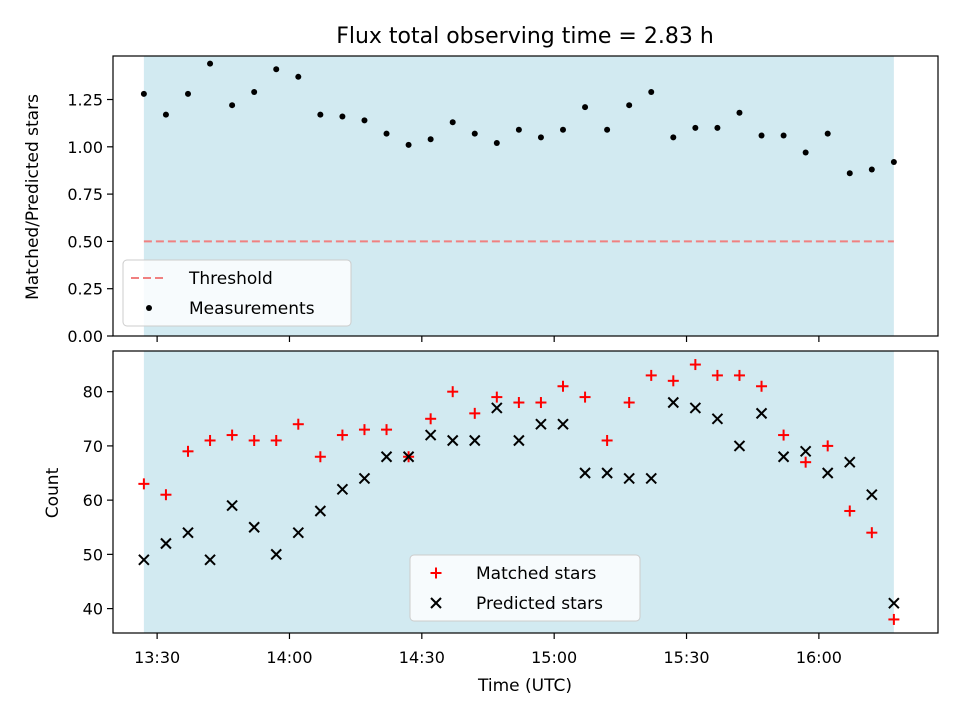  I want to click on bottom-y-tick-label: 50, so click(93, 554).